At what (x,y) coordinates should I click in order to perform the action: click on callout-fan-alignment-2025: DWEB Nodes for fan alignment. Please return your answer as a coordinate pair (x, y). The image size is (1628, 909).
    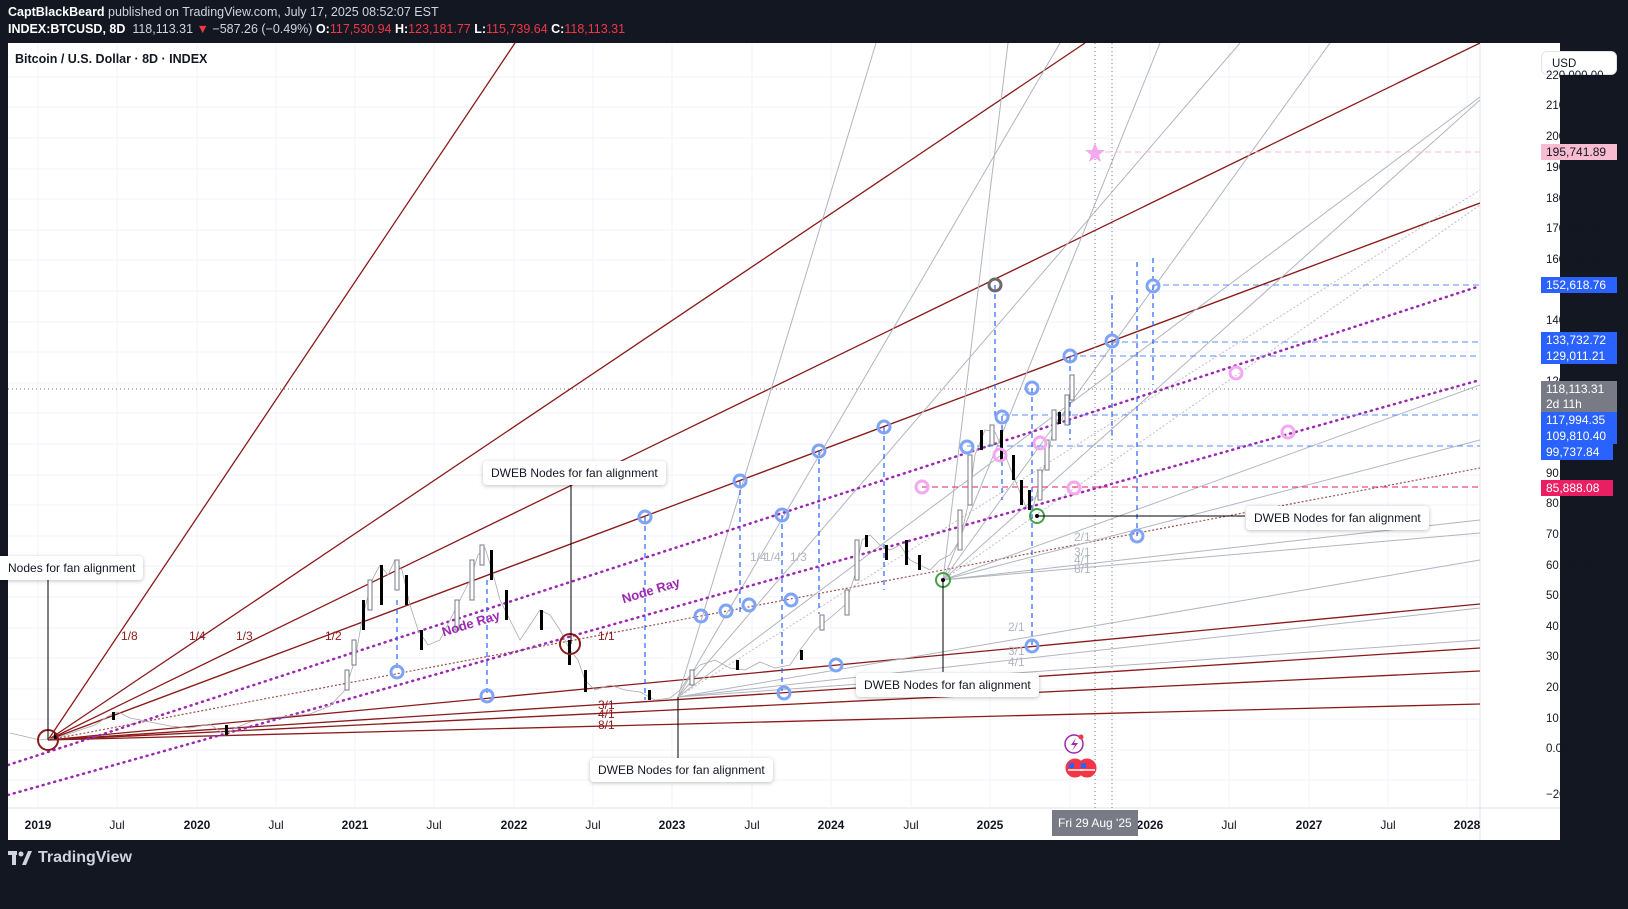
    Looking at the image, I should click on (1337, 518).